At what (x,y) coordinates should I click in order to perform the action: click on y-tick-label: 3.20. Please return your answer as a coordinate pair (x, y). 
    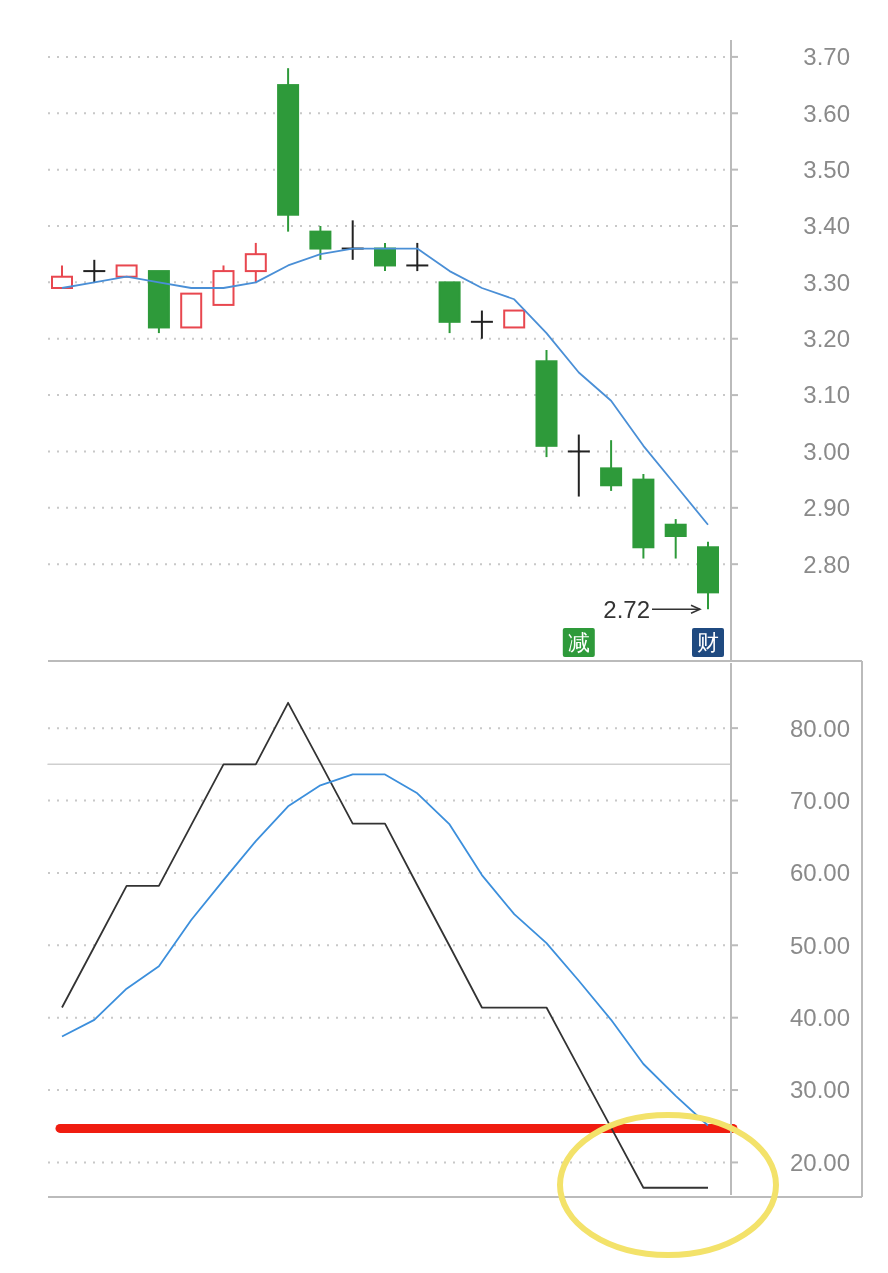
    Looking at the image, I should click on (826, 339).